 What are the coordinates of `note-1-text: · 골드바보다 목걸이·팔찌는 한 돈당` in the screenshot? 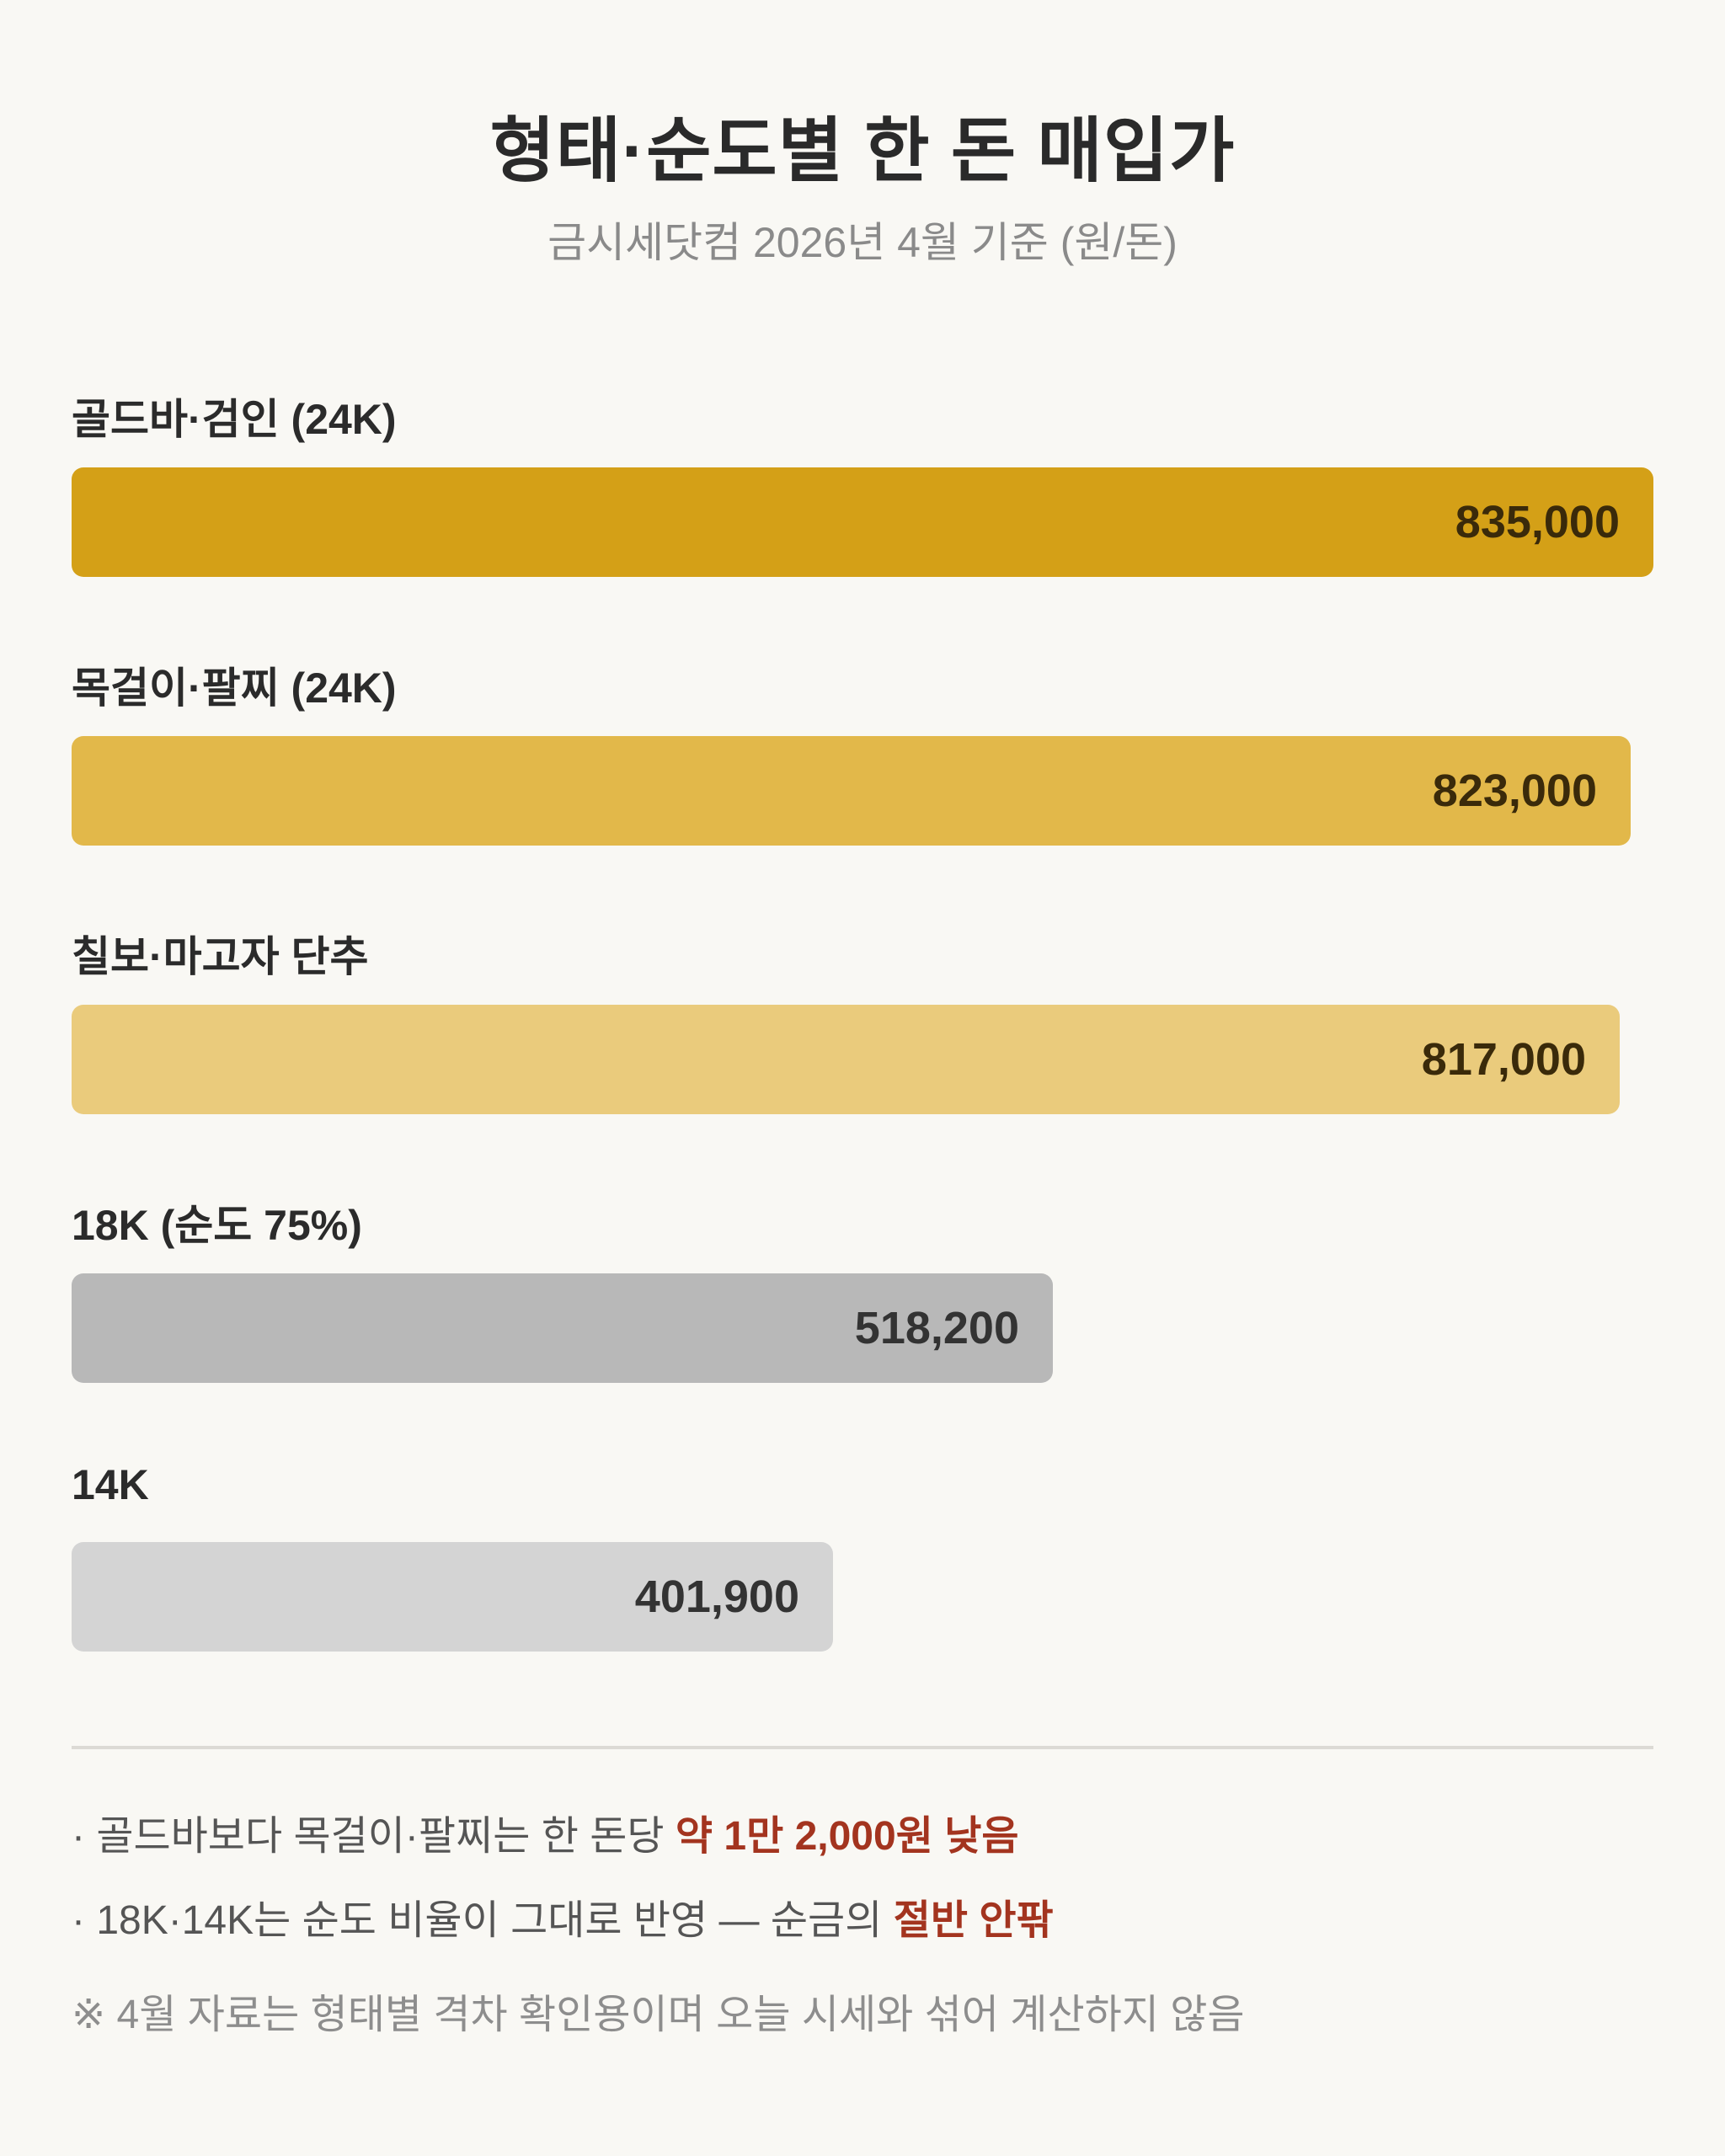 It's located at (374, 1836).